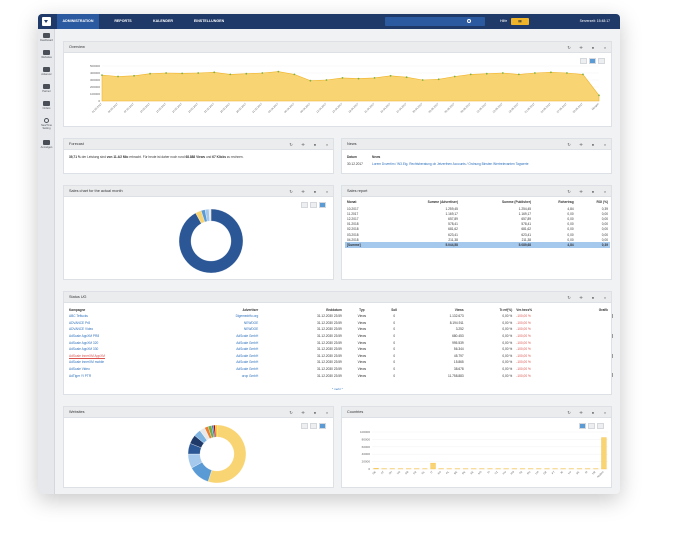  I want to click on campaign-link: AdScale AppXM PR8, so click(84, 336).